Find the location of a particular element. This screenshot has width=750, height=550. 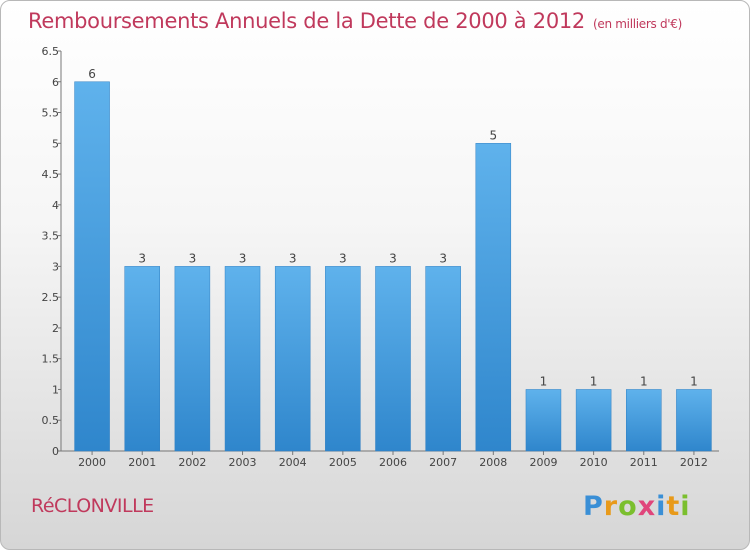

commune-name: RéCLONVILLE is located at coordinates (92, 506).